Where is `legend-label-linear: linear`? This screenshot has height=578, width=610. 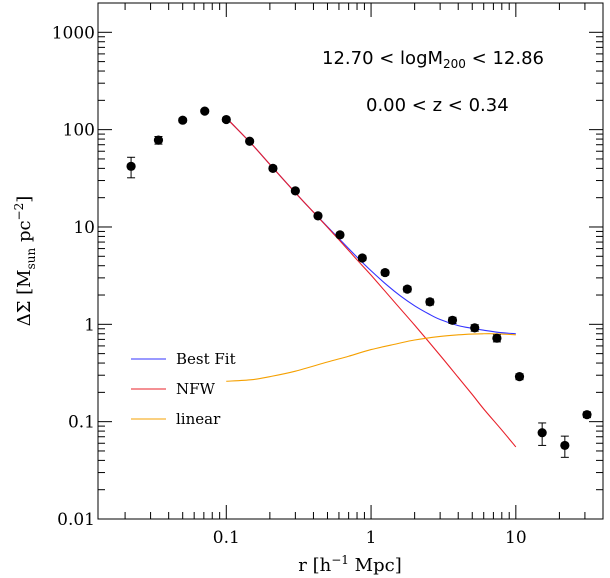 legend-label-linear: linear is located at coordinates (198, 419).